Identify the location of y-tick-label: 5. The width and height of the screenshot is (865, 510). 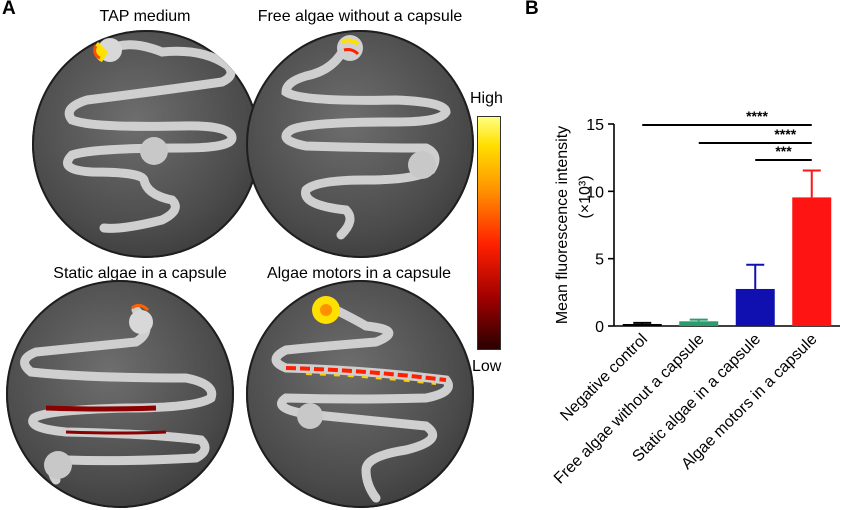
(599, 260).